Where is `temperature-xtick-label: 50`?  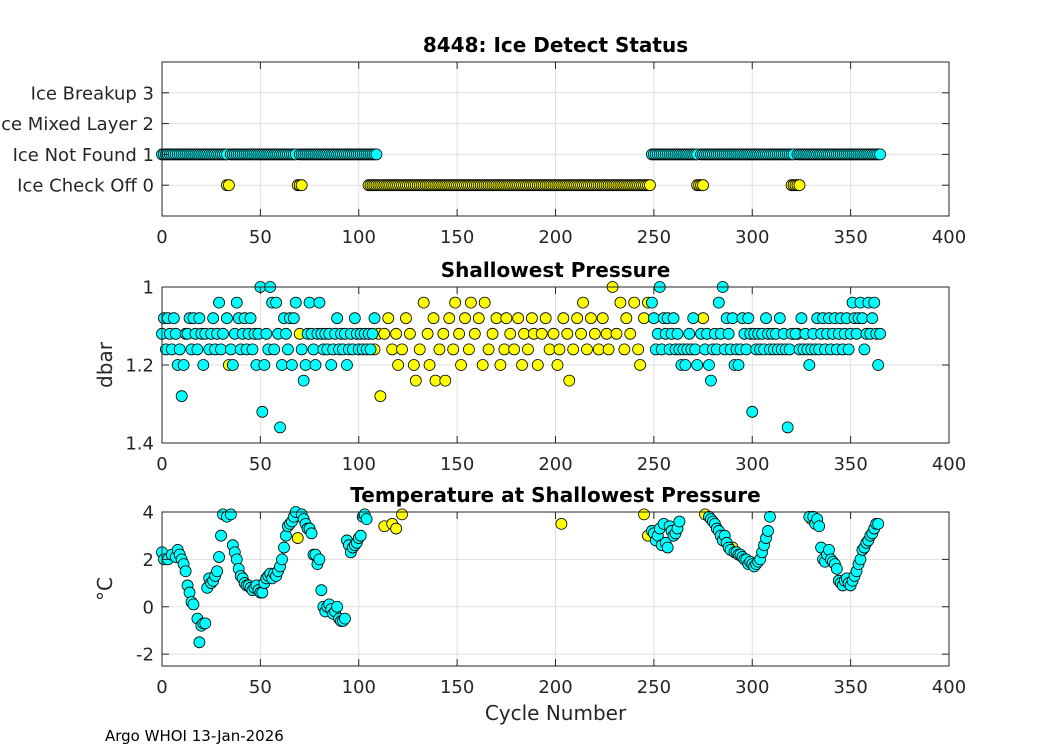
temperature-xtick-label: 50 is located at coordinates (260, 687).